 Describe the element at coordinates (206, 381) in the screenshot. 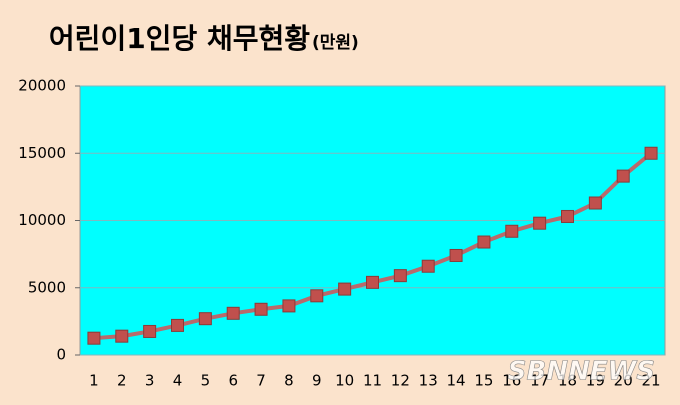

I see `x-tick-label: 5` at that location.